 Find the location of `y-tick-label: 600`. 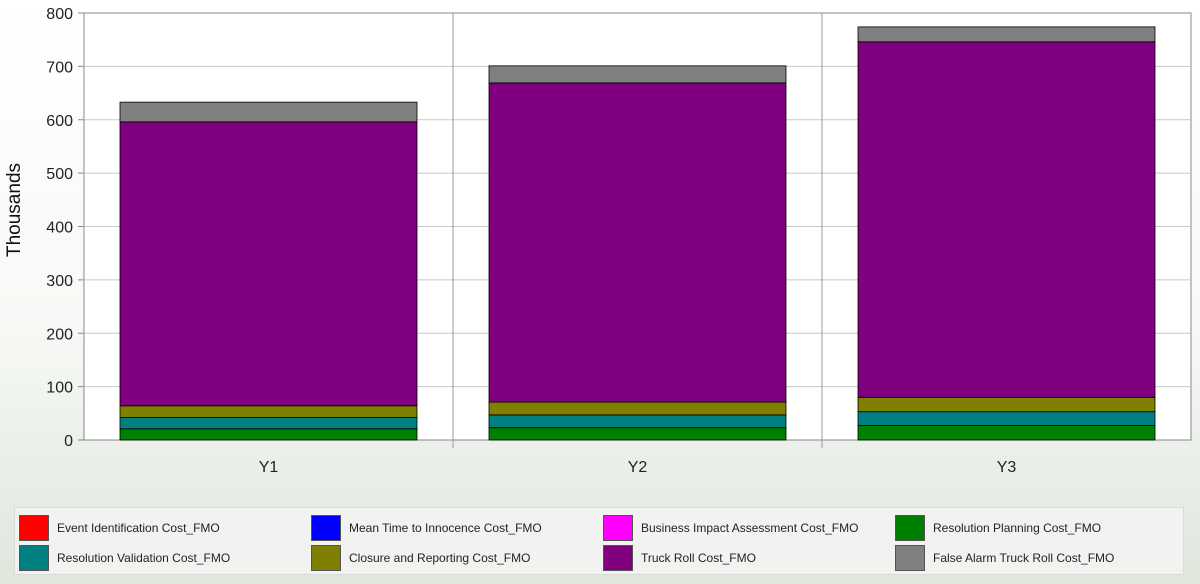

y-tick-label: 600 is located at coordinates (59, 121).